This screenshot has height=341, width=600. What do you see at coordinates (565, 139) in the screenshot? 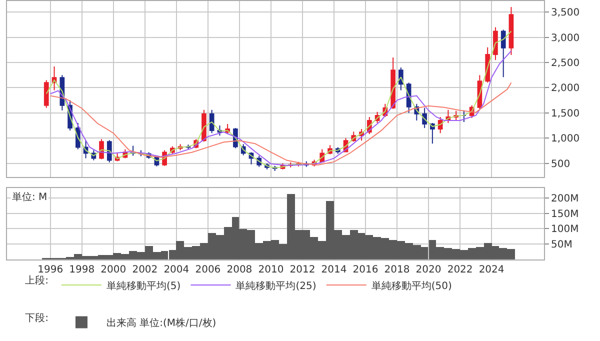
I see `y-tick-label: 1,000` at bounding box center [565, 139].